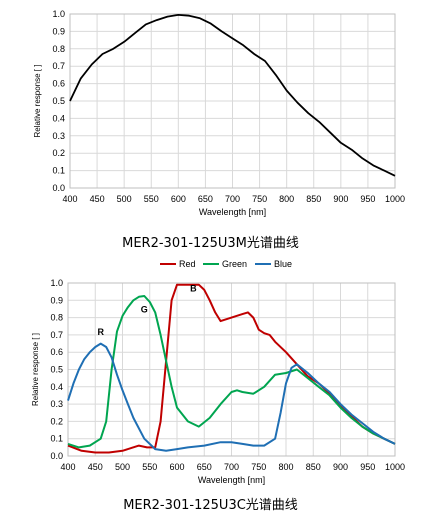 The height and width of the screenshot is (527, 421). What do you see at coordinates (210, 505) in the screenshot?
I see `chart-2-caption: MER2-301-125U3C光谱曲线` at bounding box center [210, 505].